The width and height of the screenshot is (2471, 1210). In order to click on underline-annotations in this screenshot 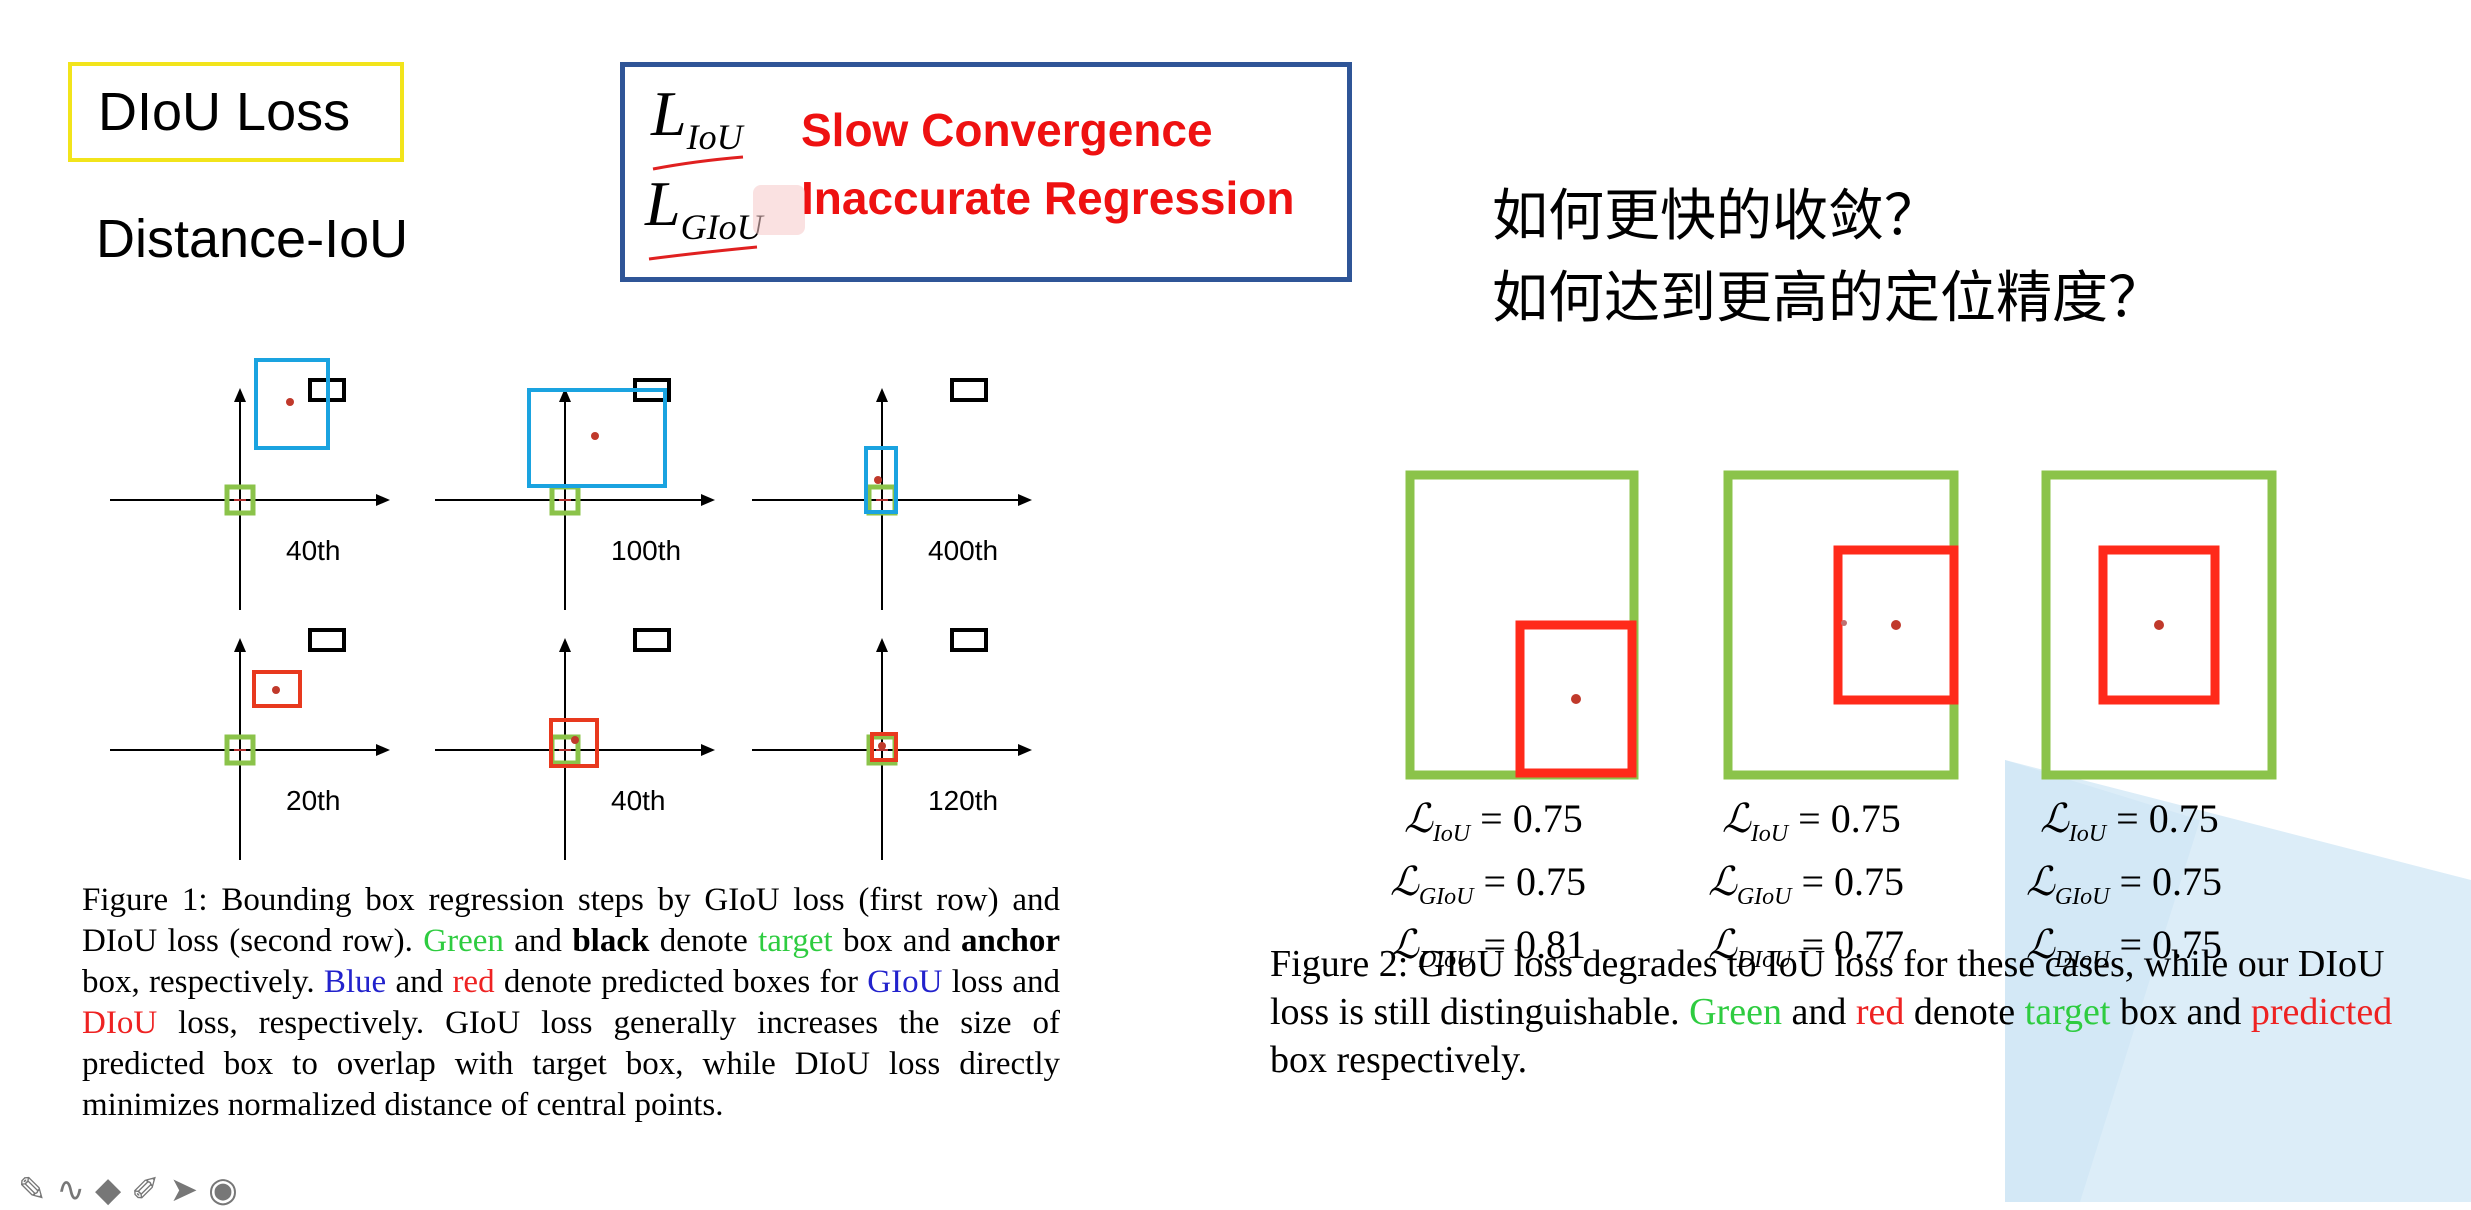, I will do `click(726, 208)`.